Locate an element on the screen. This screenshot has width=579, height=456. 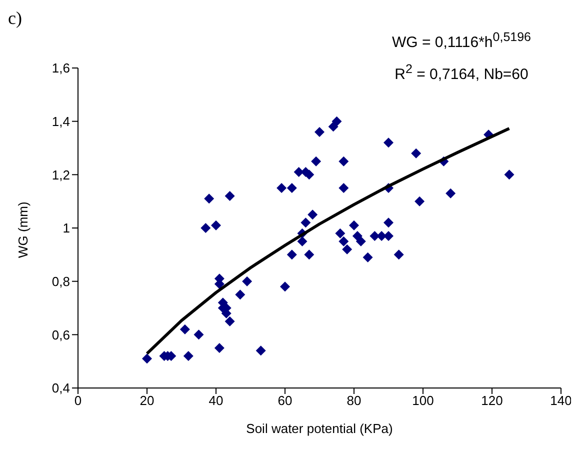
x-tick-label: 60 is located at coordinates (285, 400).